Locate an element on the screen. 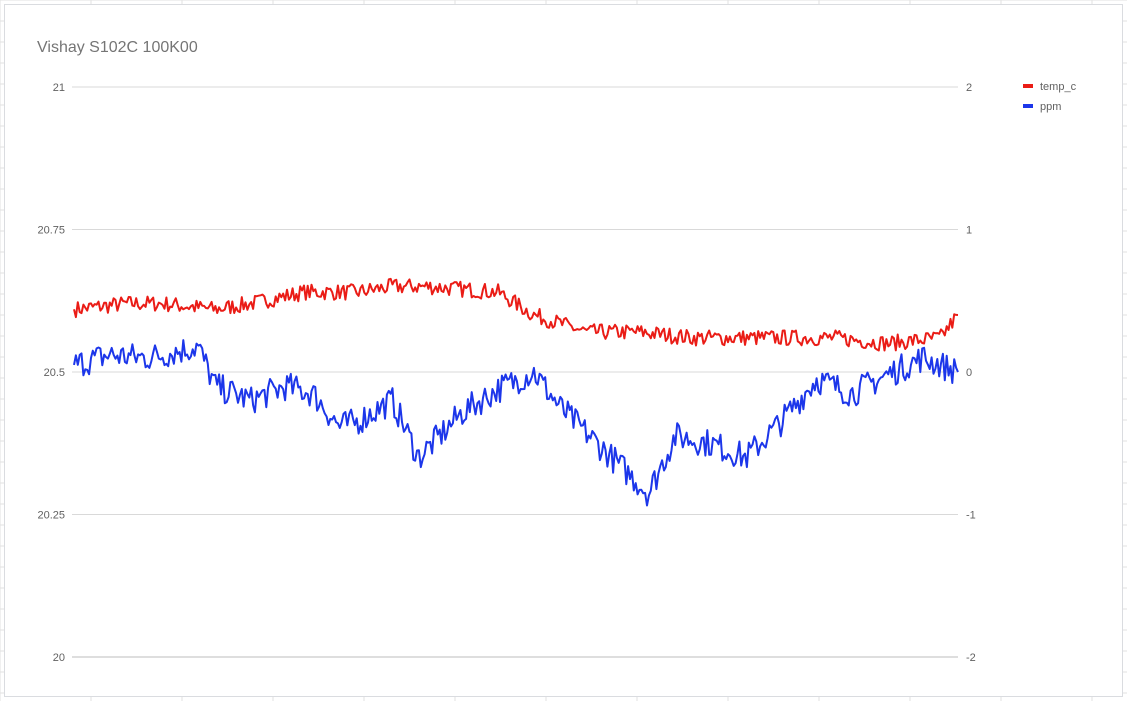  left-axis-ticks: 20 20.25 20.5 20.75 21 is located at coordinates (51, 373).